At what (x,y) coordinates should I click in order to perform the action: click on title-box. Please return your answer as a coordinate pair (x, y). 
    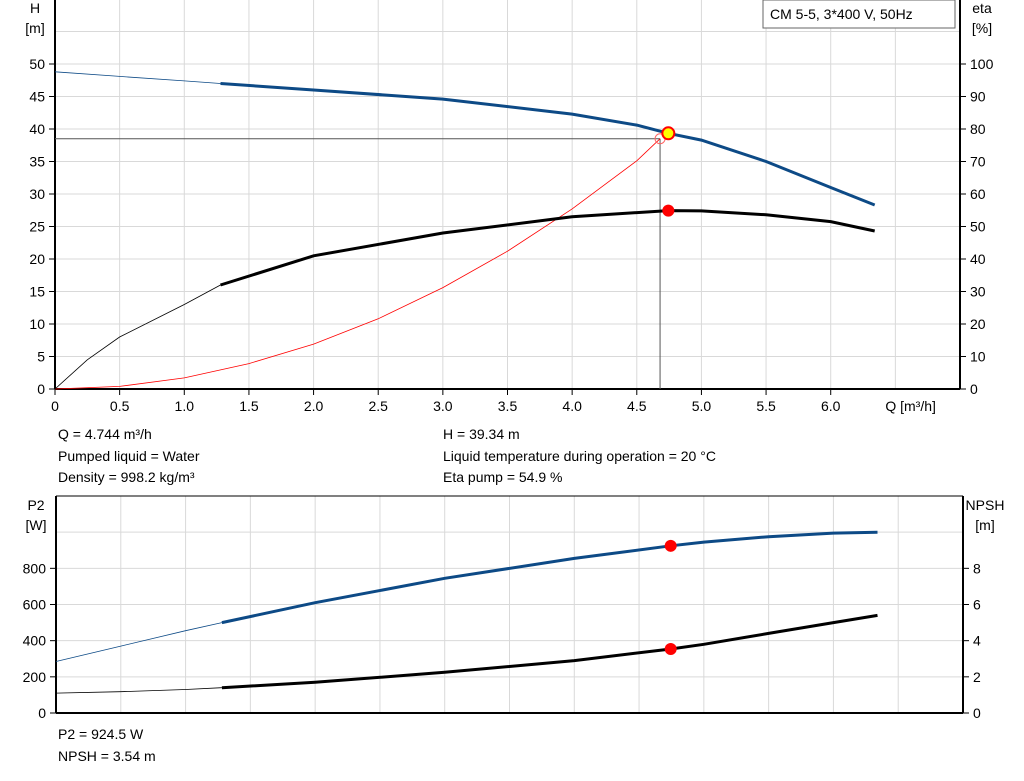
    Looking at the image, I should click on (859, 14).